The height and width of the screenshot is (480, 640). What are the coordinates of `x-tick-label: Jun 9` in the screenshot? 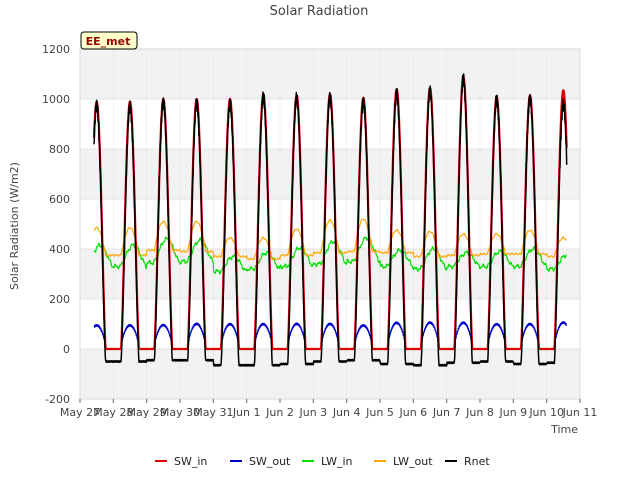 It's located at (512, 412).